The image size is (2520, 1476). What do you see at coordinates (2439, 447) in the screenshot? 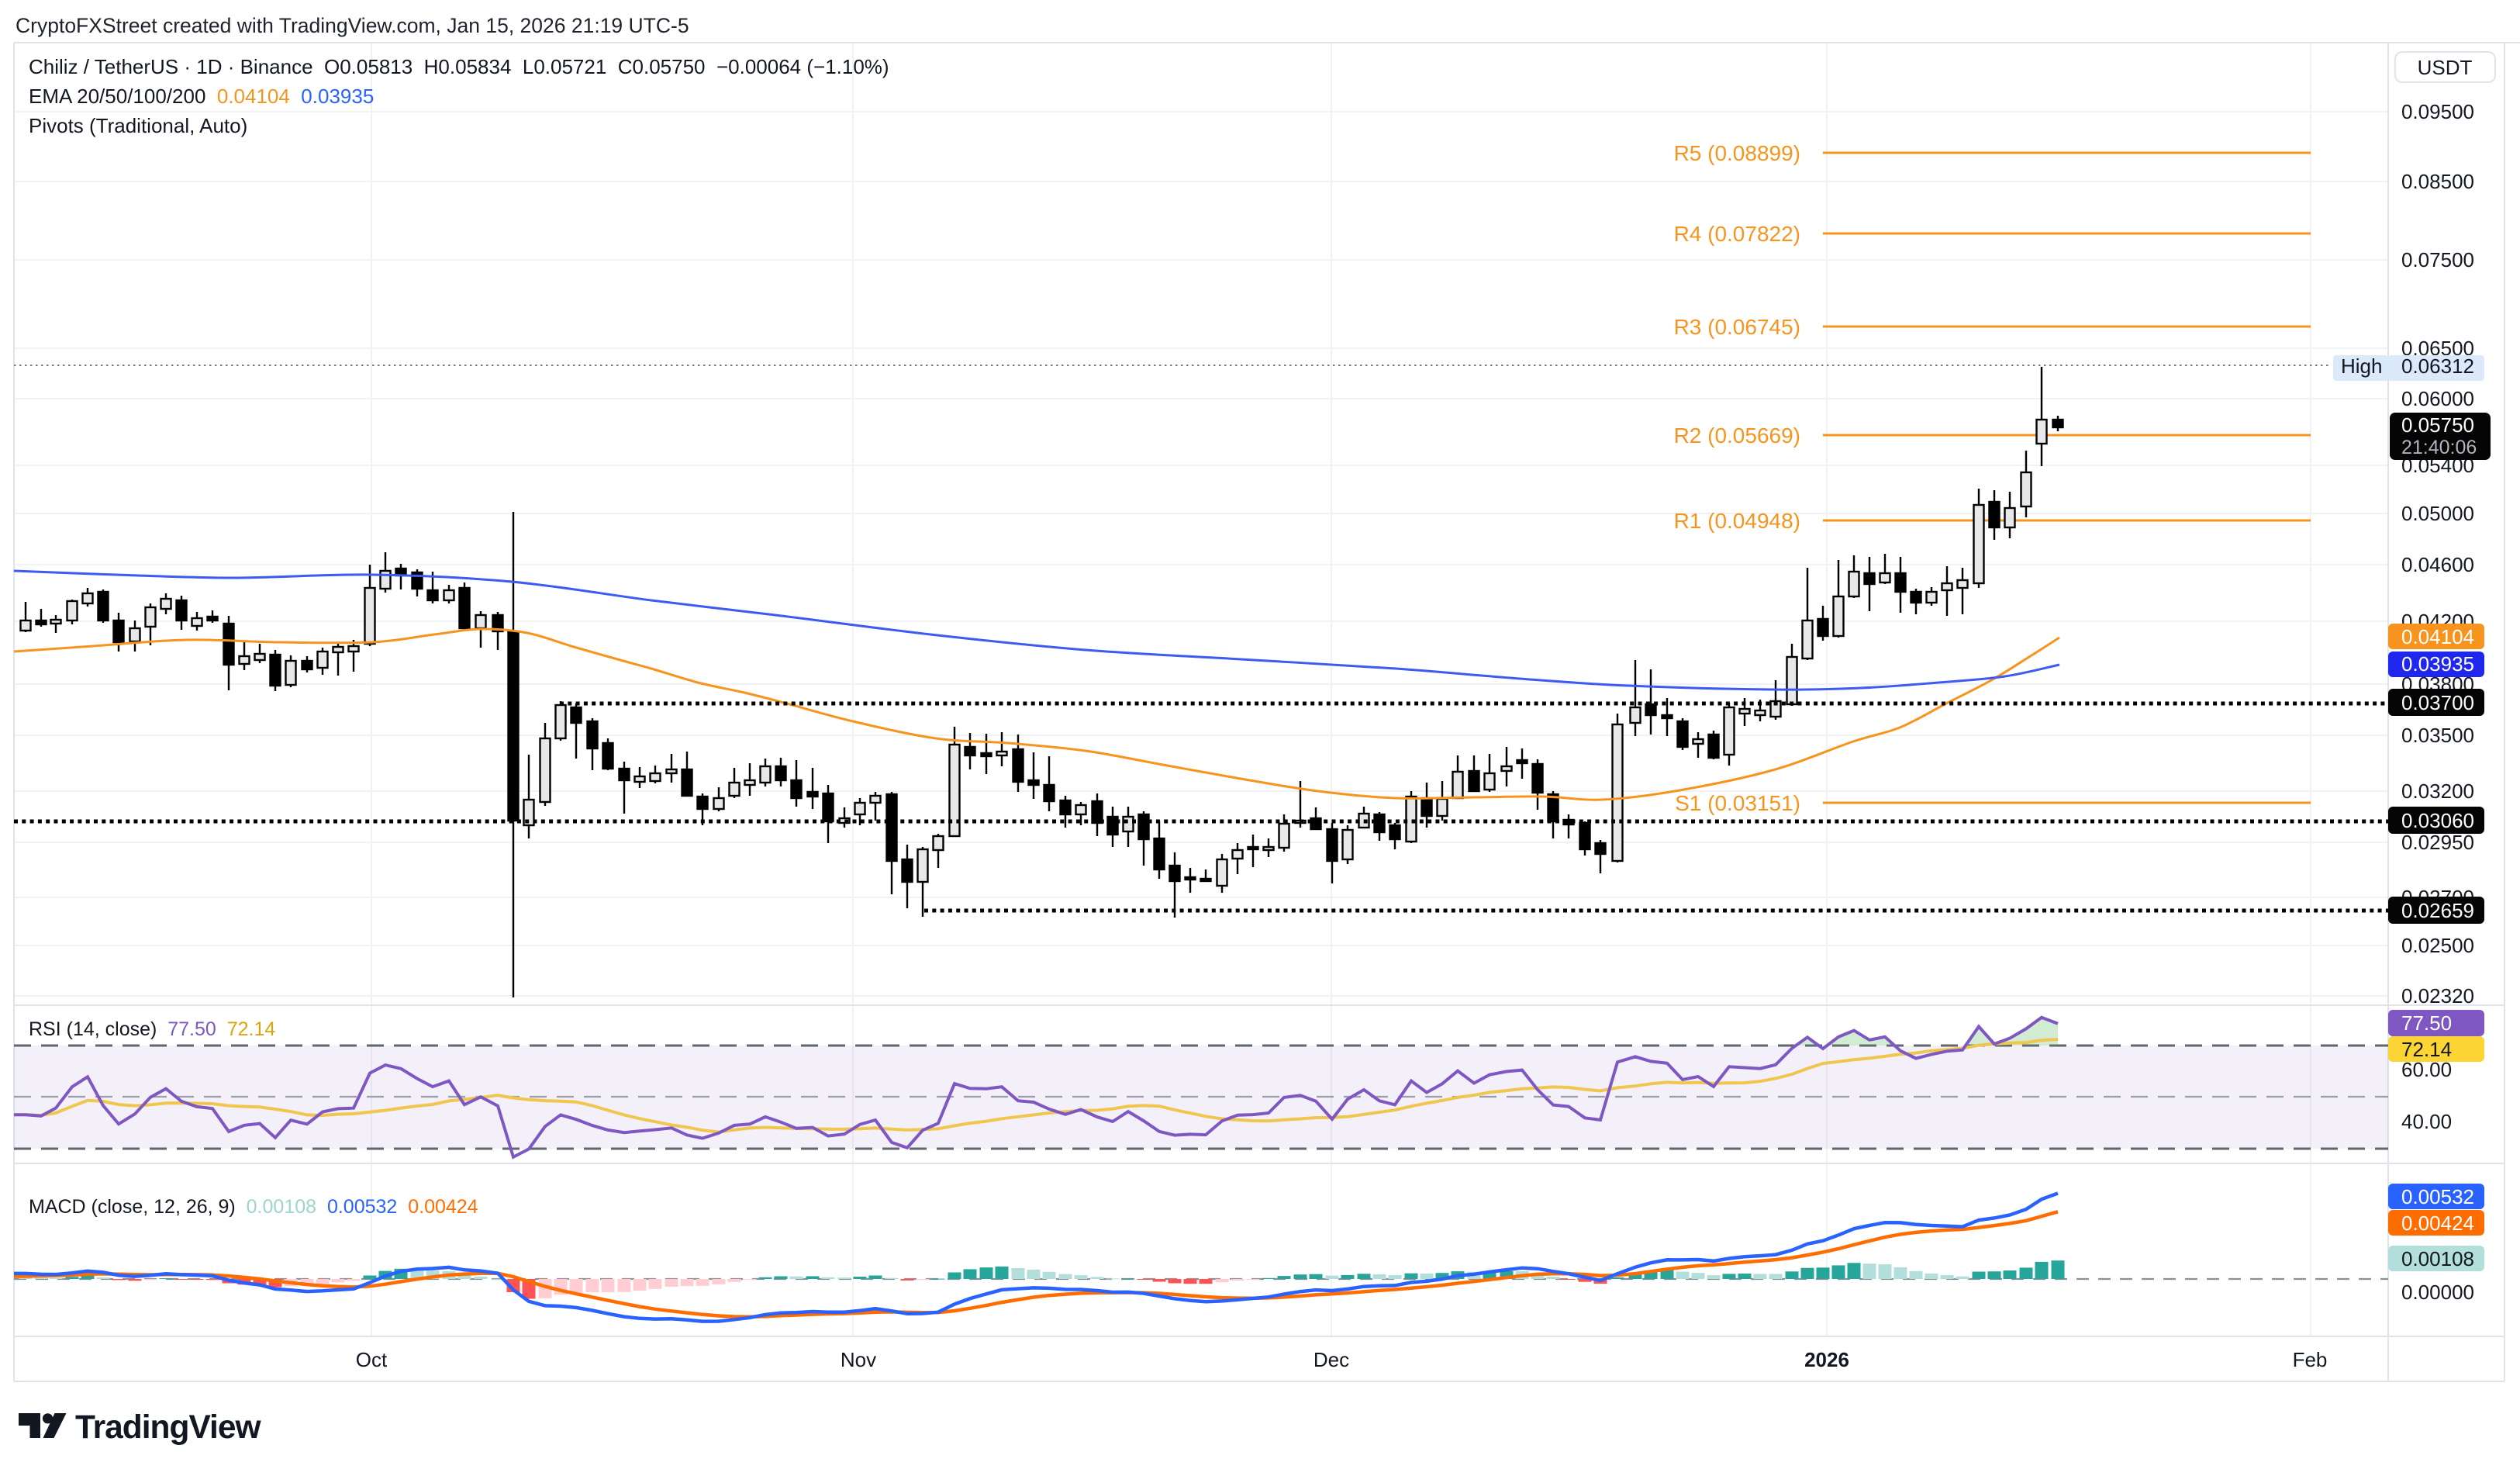
I see `svg-text: 21:40:06` at bounding box center [2439, 447].